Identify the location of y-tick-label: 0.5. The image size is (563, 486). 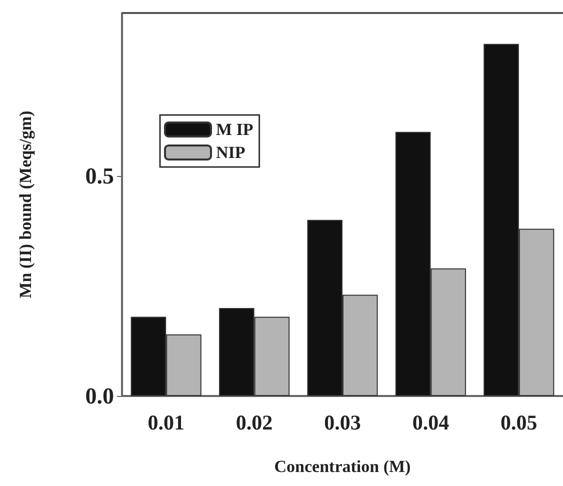
(99, 175).